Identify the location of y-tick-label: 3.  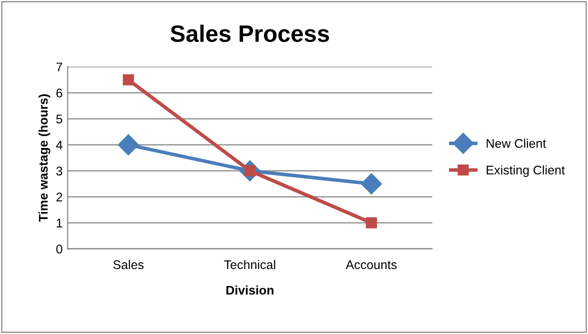
(59, 171).